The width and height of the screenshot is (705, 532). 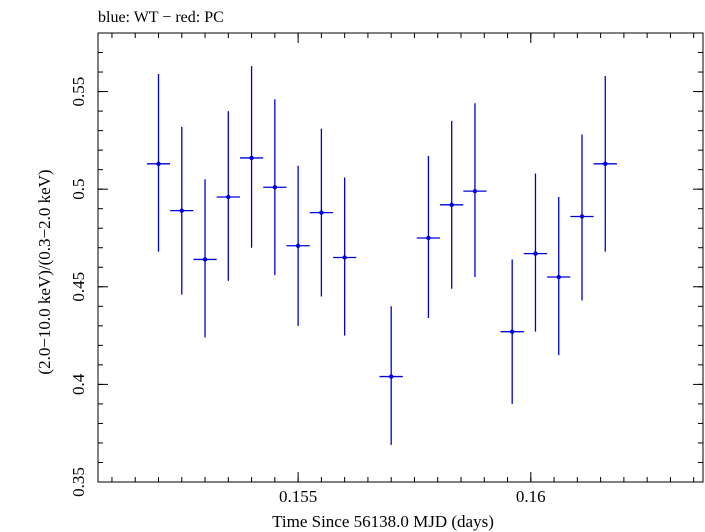 I want to click on x-axis-label: Time Since 56138.0 MJD (days), so click(x=383, y=521).